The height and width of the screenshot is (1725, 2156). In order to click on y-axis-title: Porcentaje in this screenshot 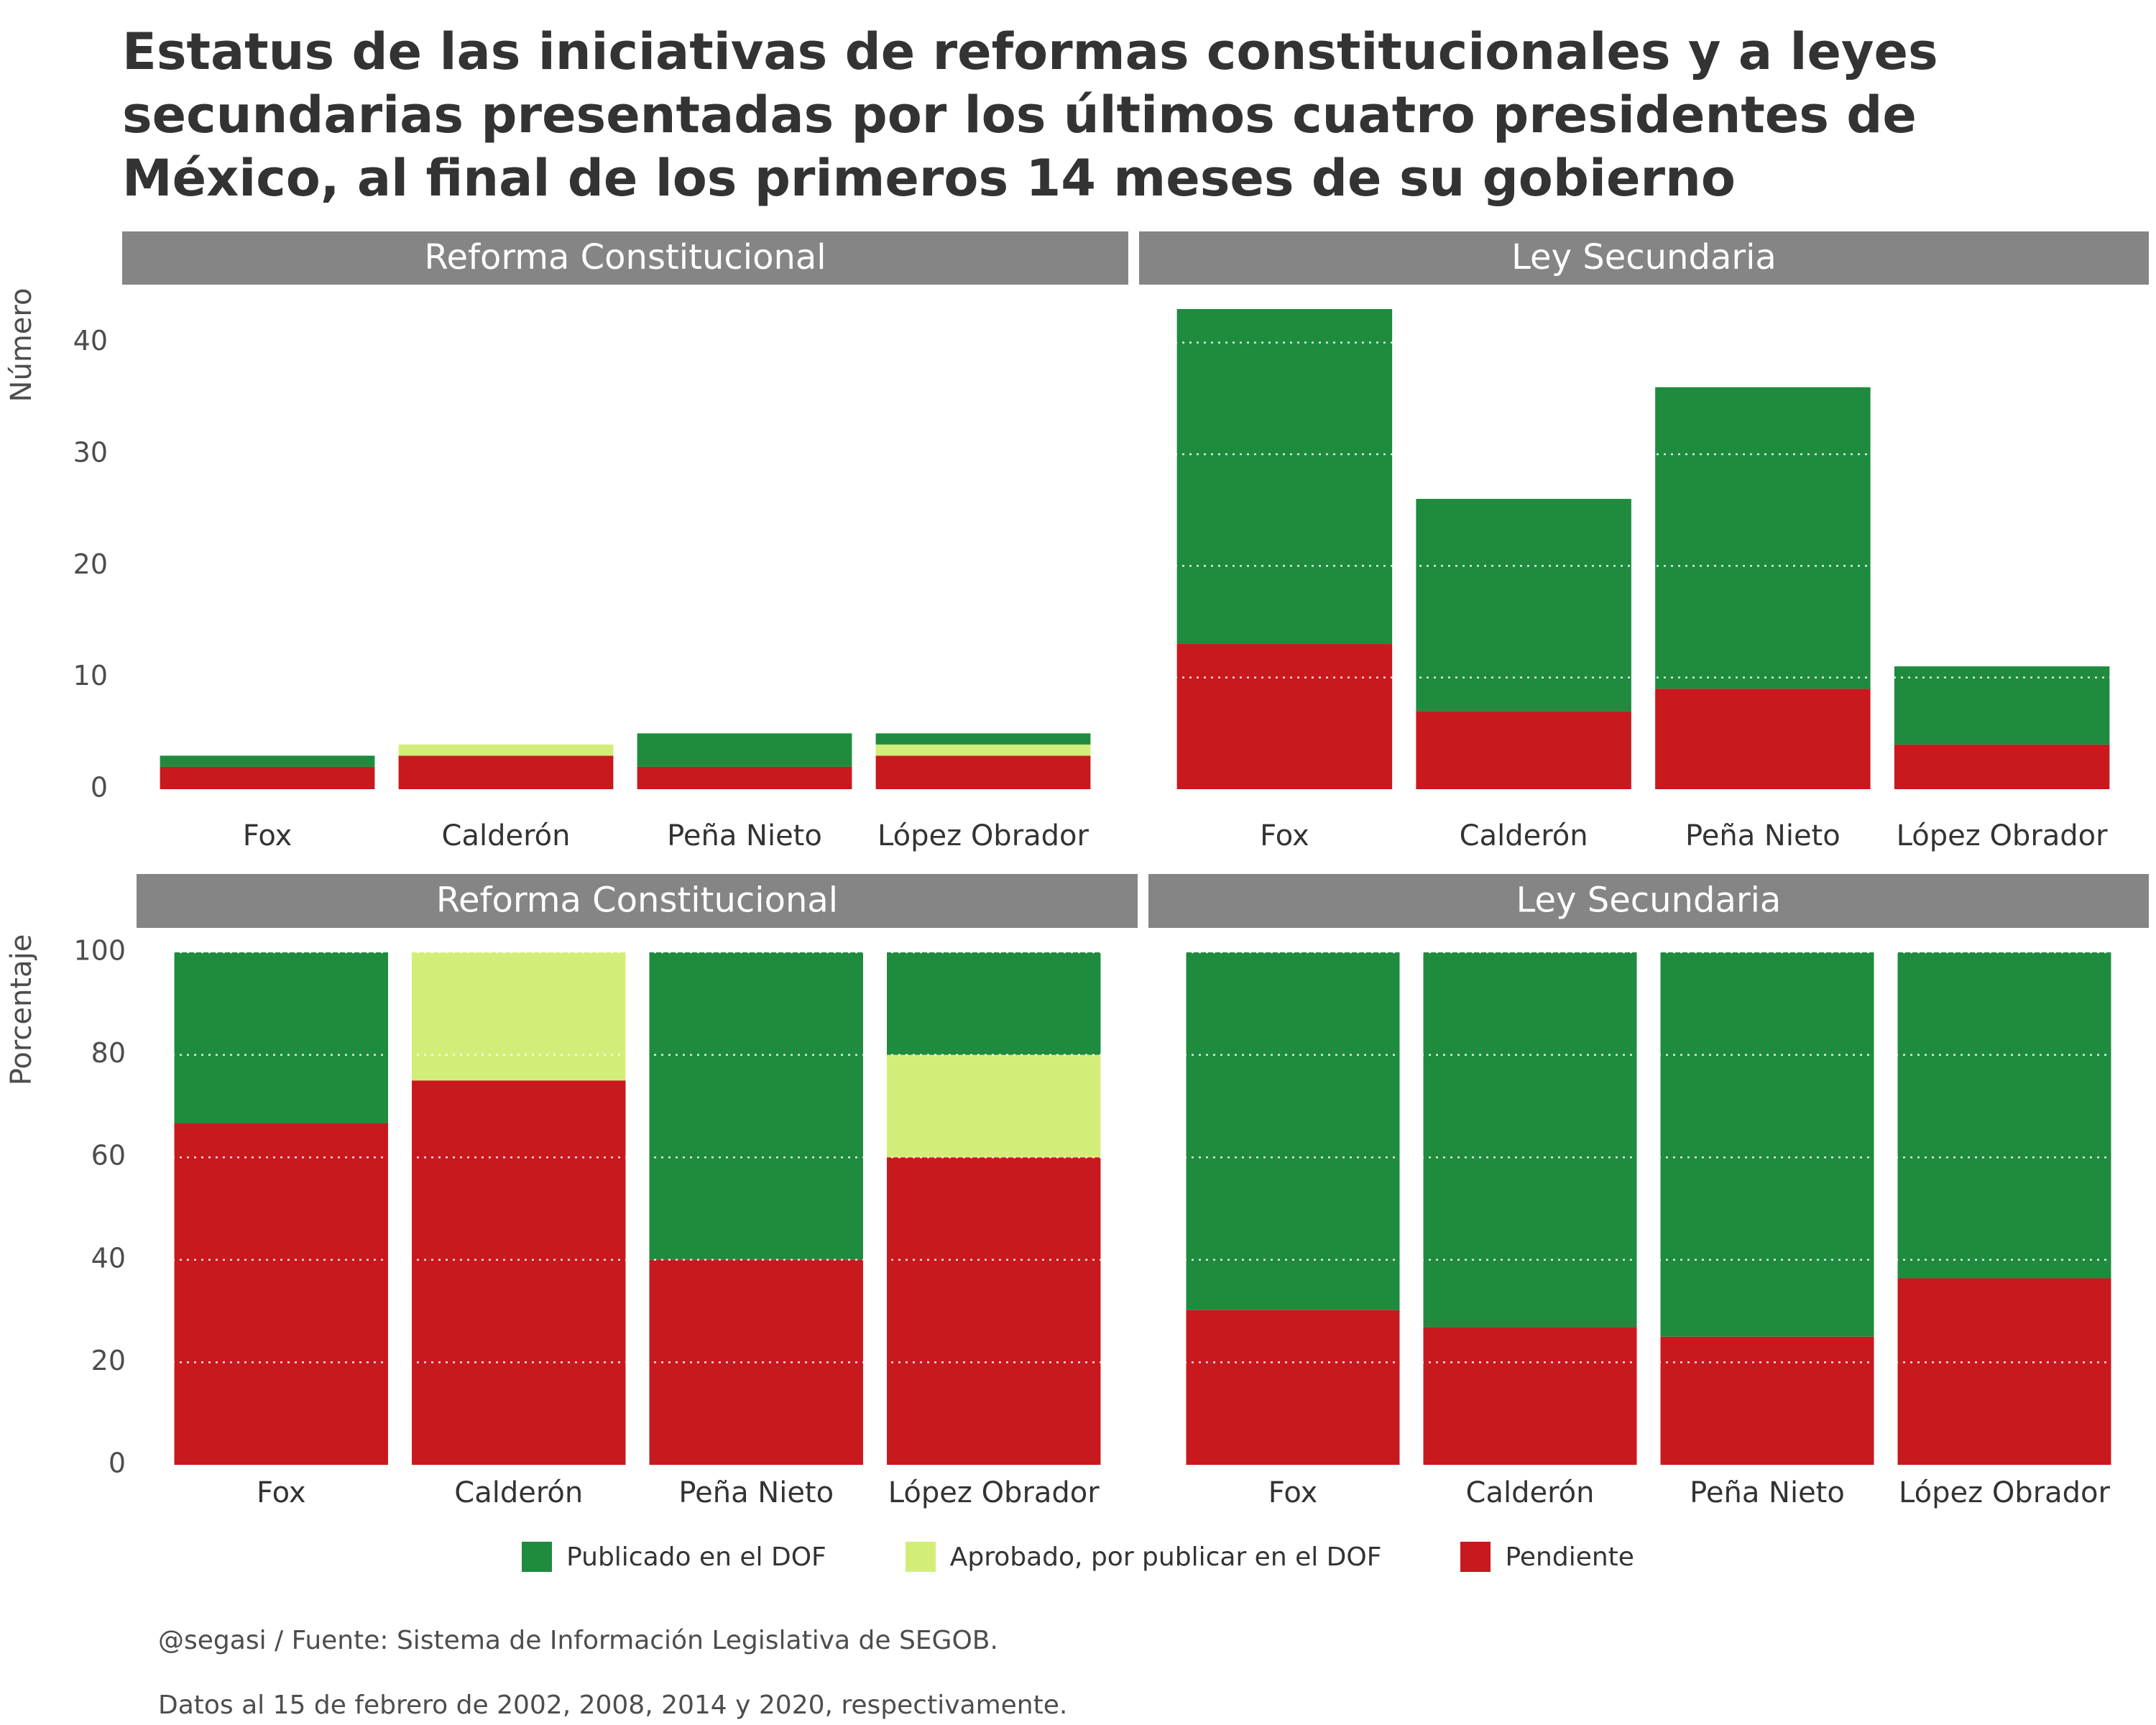, I will do `click(21, 1010)`.